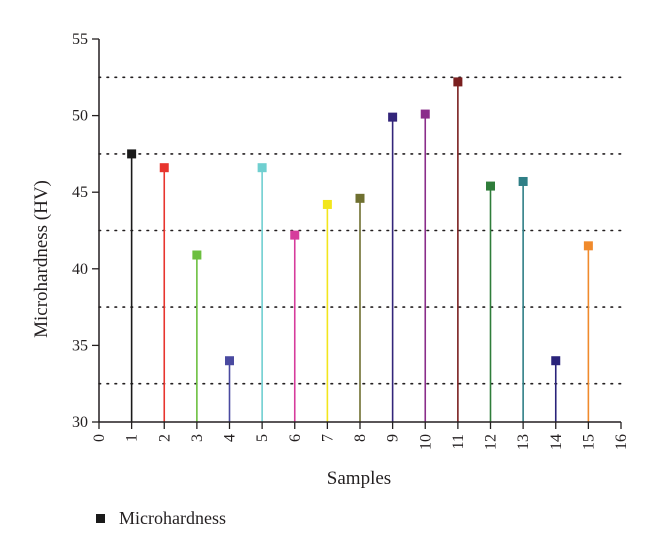 Image resolution: width=660 pixels, height=557 pixels. I want to click on x-tick-label-2: 2, so click(164, 438).